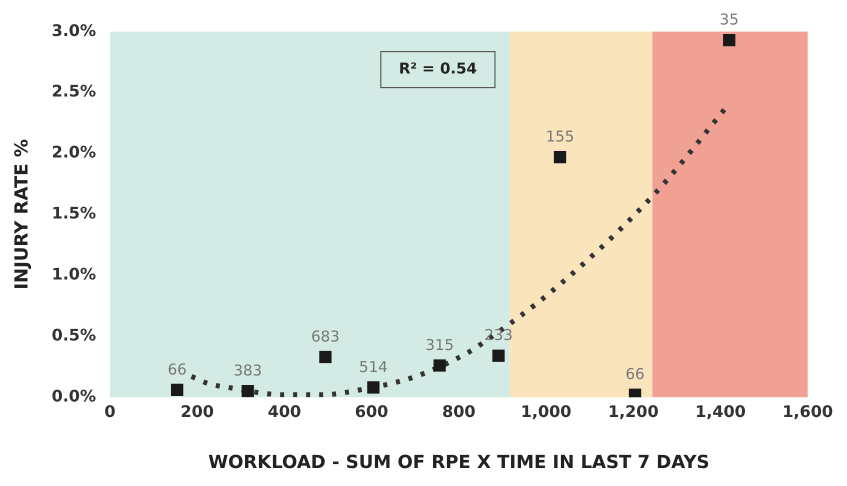  Describe the element at coordinates (459, 411) in the screenshot. I see `x-tick-label: 800` at that location.